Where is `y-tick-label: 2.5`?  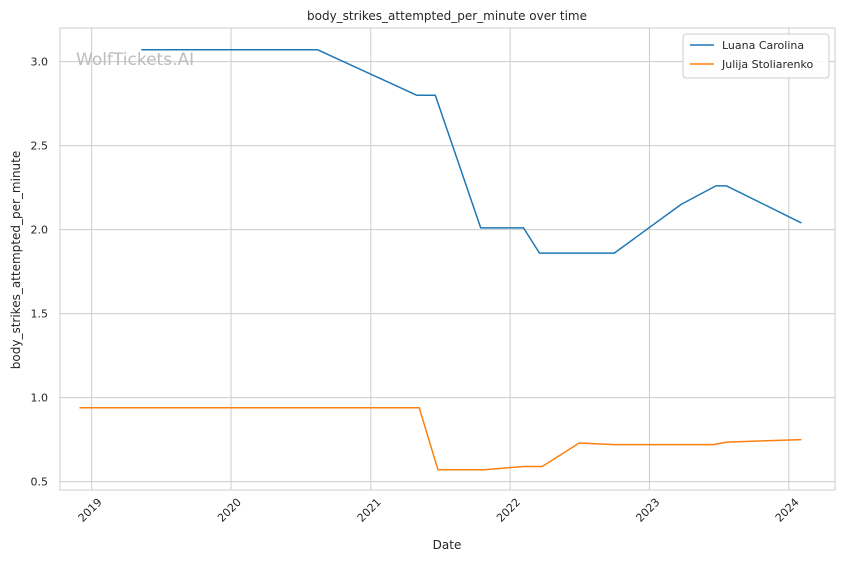 y-tick-label: 2.5 is located at coordinates (40, 146).